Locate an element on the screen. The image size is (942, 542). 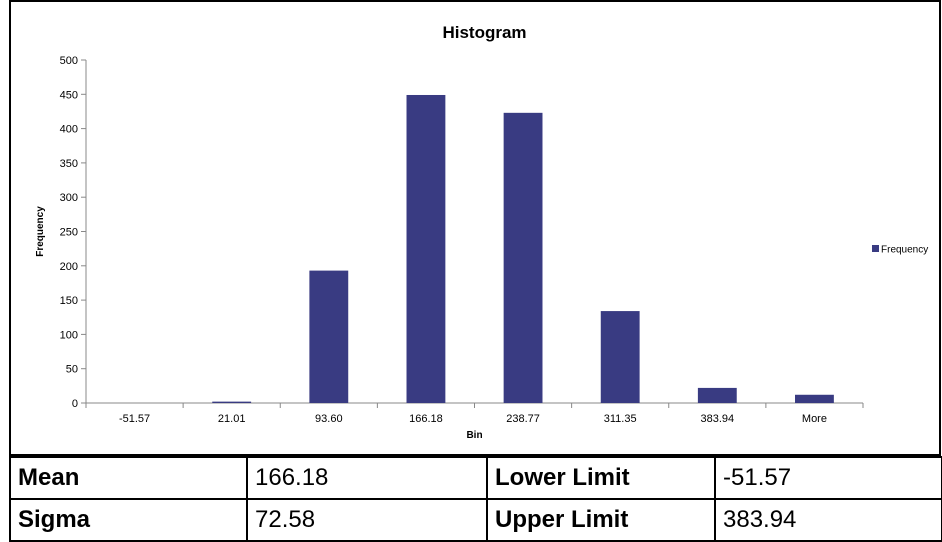
y-tick-label: 100 is located at coordinates (69, 335).